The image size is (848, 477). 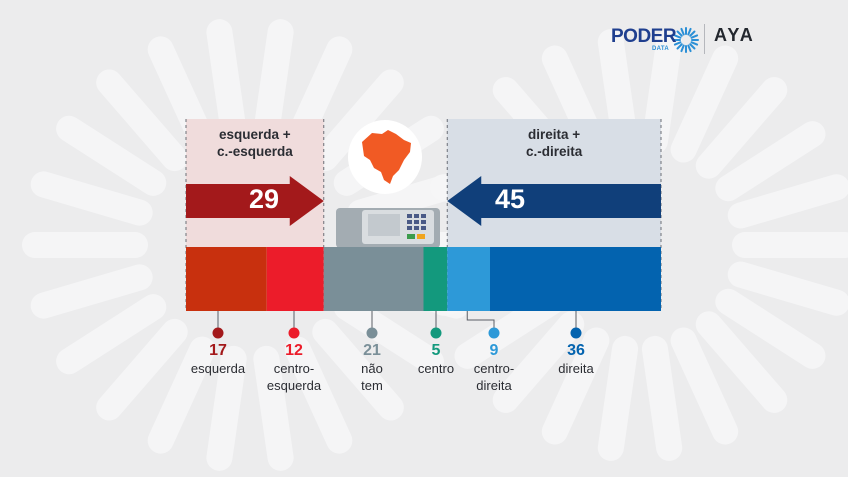 I want to click on category-label: direita, so click(x=576, y=368).